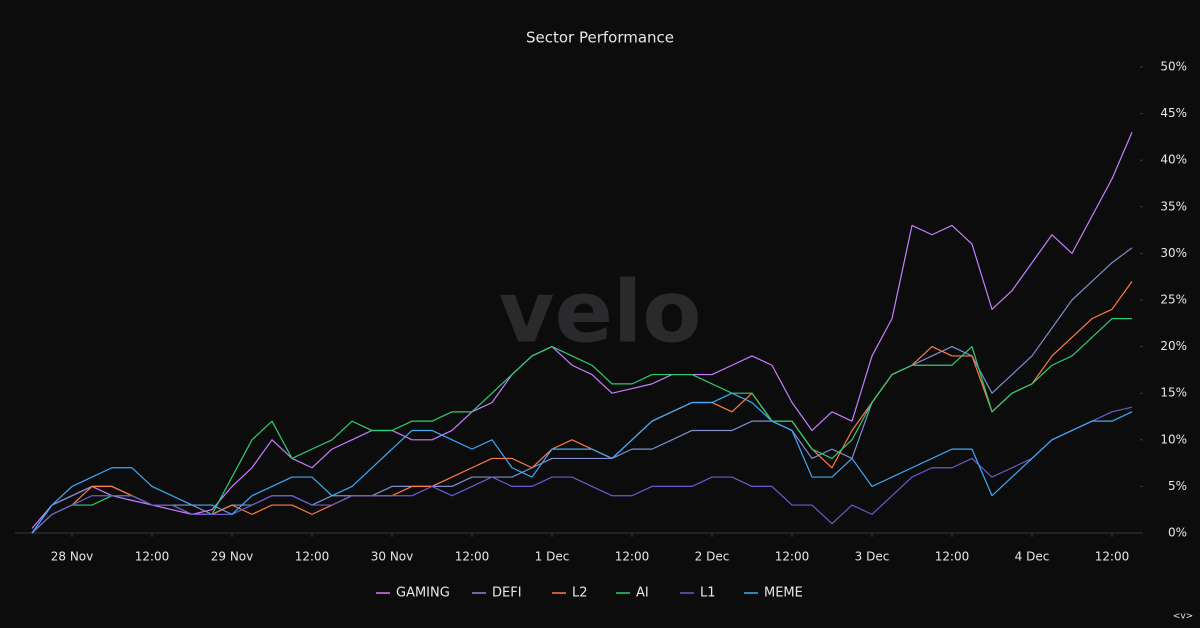 The width and height of the screenshot is (1200, 628). What do you see at coordinates (600, 312) in the screenshot?
I see `watermark: velo` at bounding box center [600, 312].